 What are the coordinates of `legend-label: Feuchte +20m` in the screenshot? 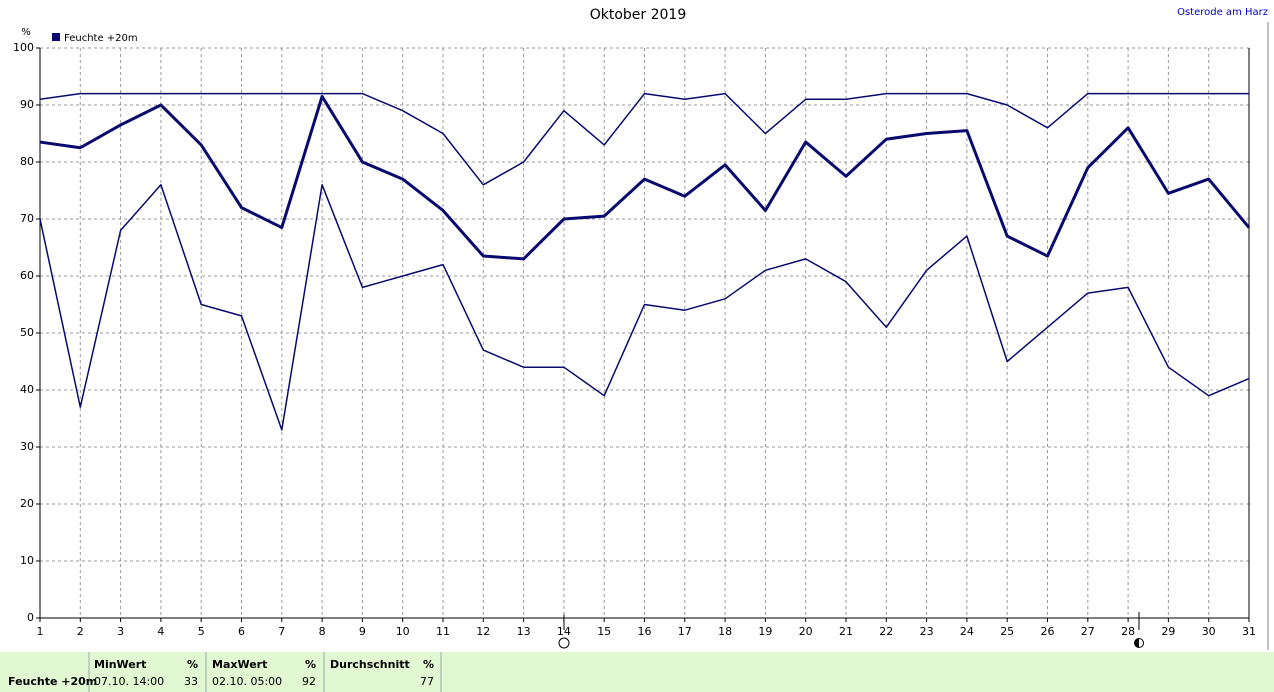 It's located at (101, 38).